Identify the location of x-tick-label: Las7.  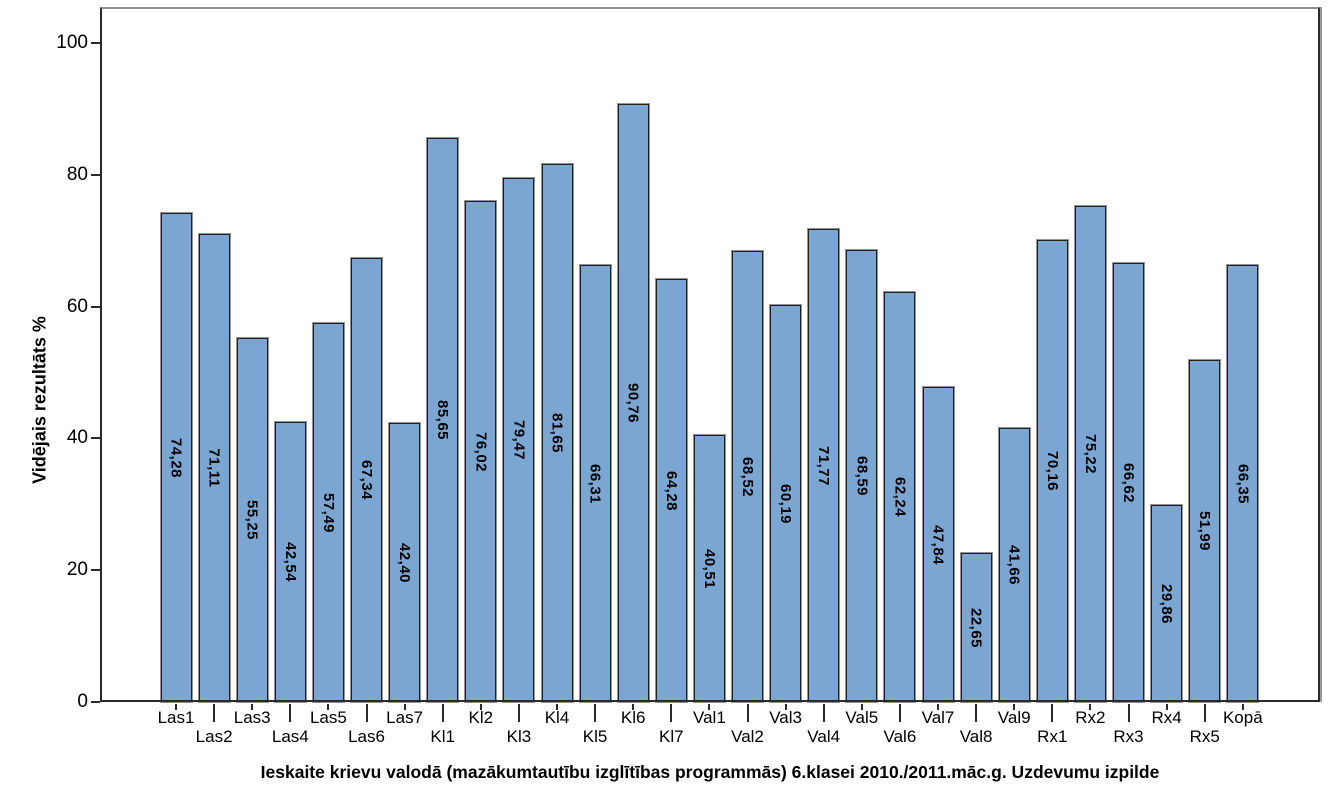
(405, 717).